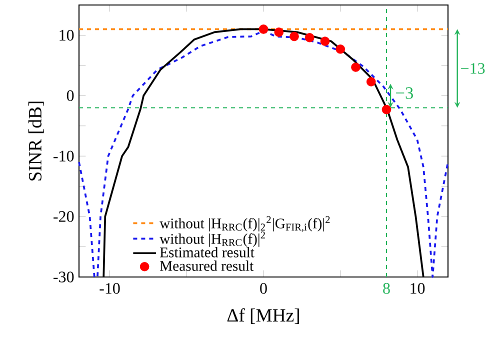 The width and height of the screenshot is (492, 338). I want to click on legend-label: Estimated result, so click(207, 252).